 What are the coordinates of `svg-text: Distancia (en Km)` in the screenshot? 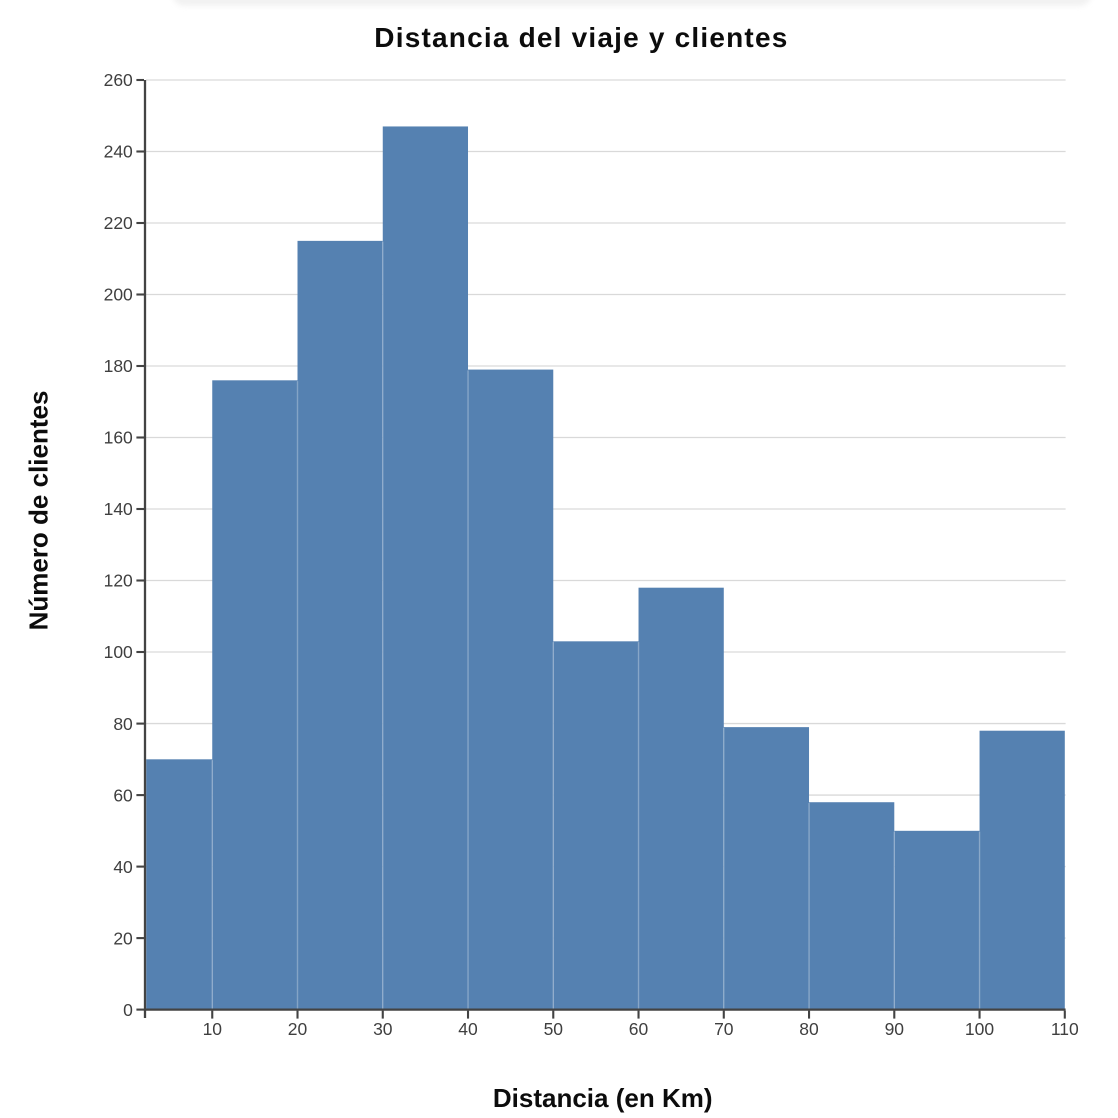 It's located at (603, 1098).